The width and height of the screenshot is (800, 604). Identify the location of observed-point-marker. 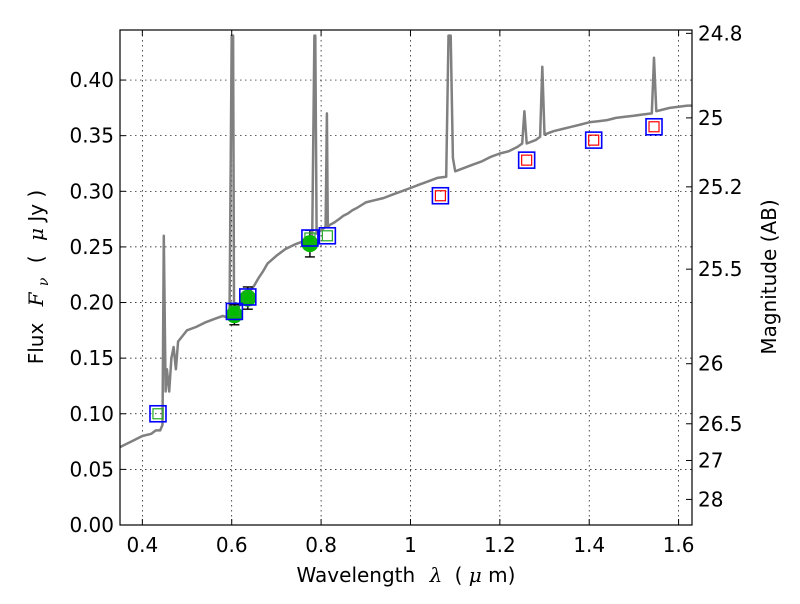
(234, 315).